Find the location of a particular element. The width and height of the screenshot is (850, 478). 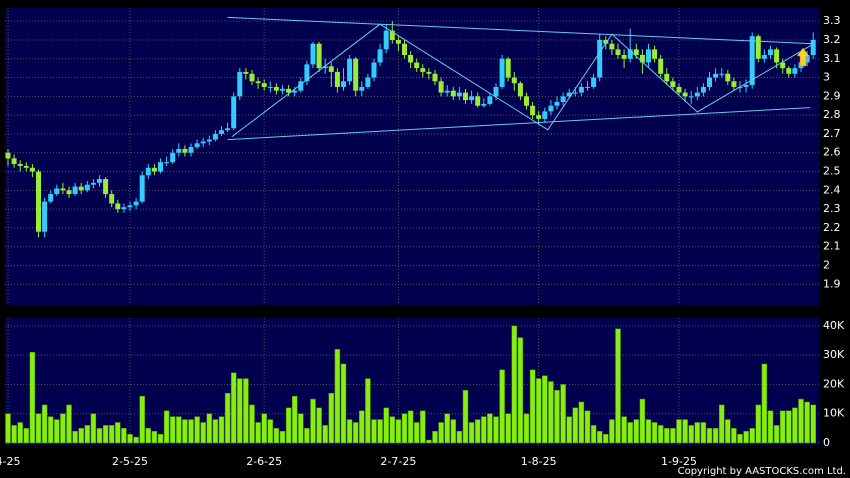

x-tick-label: 1-9-25 is located at coordinates (679, 461).